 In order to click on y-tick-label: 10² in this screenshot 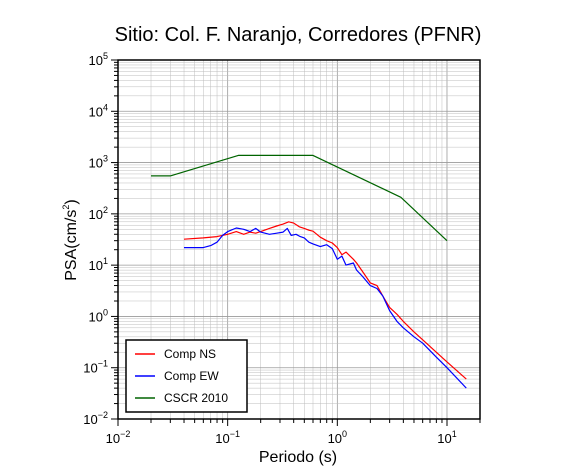, I will do `click(98, 213)`.